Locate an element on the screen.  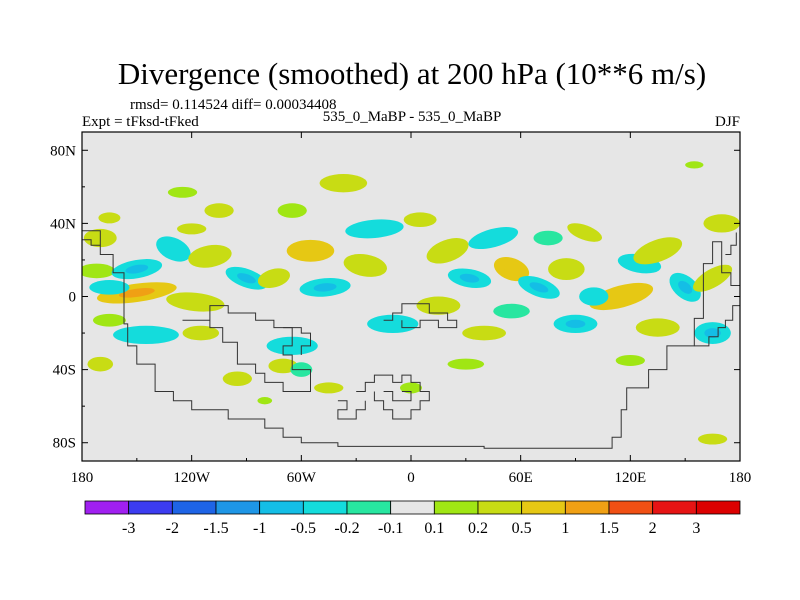
colorbar-label: 2 is located at coordinates (653, 528).